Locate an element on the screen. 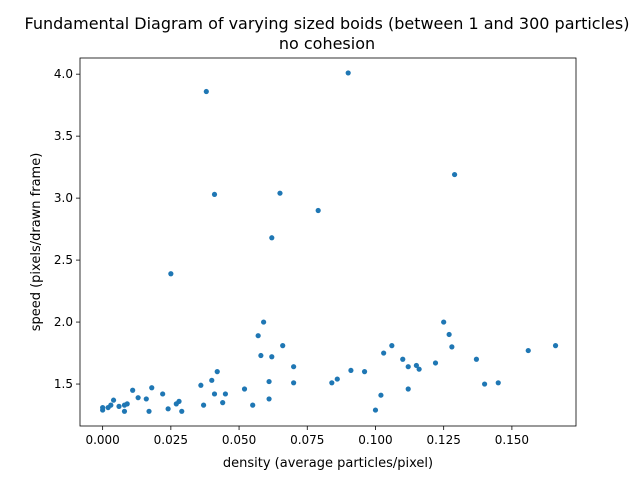  x-tick-label: 0.075 is located at coordinates (307, 440).